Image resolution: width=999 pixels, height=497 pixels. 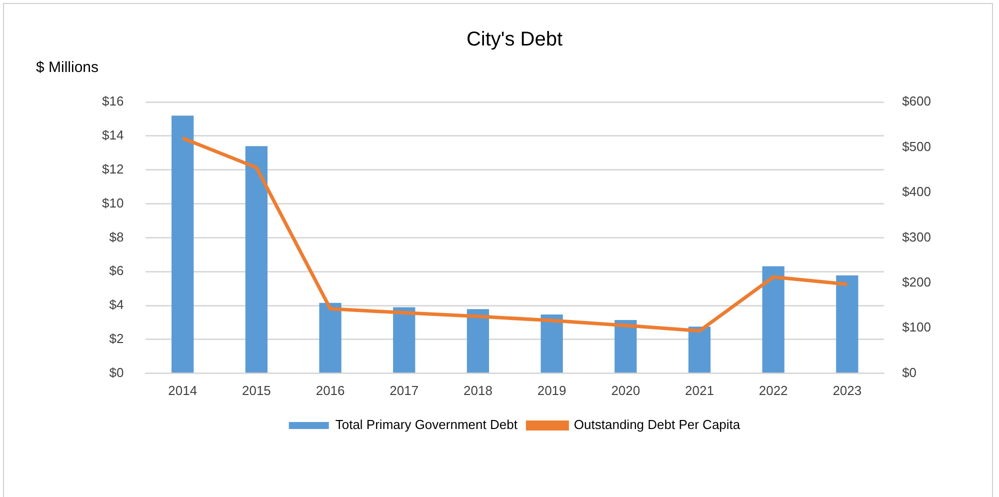 I want to click on y-tick-label: $2, so click(x=116, y=338).